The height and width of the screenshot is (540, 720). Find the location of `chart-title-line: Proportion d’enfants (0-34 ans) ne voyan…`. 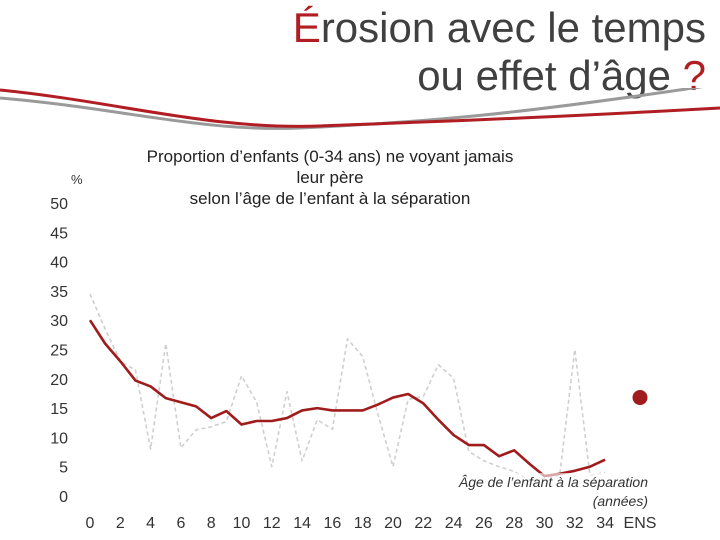

chart-title-line: Proportion d’enfants (0-34 ans) ne voyan… is located at coordinates (330, 156).